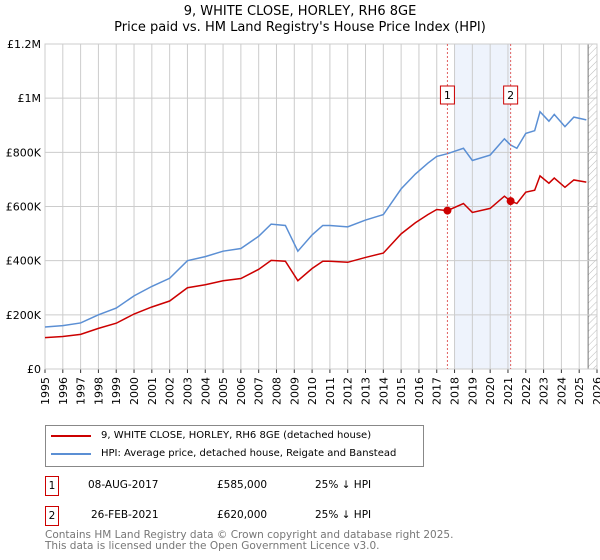 Image resolution: width=600 pixels, height=560 pixels. What do you see at coordinates (24, 261) in the screenshot?
I see `y-tick-label: £400K` at bounding box center [24, 261].